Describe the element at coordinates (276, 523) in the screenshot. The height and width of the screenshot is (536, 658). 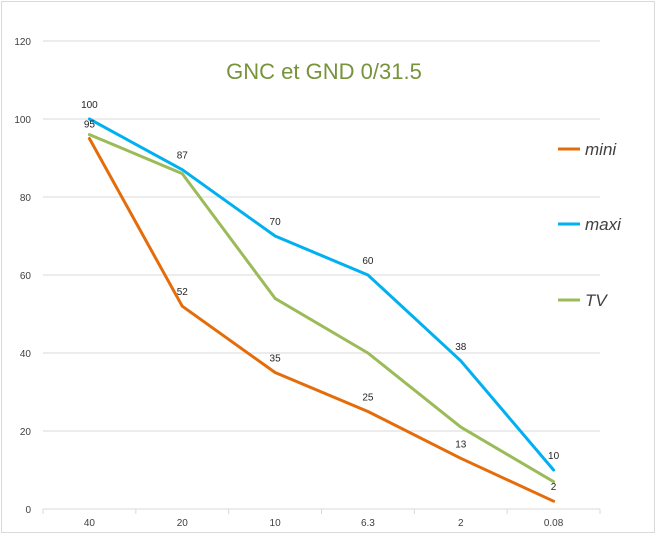
I see `x-tick-label: 10` at that location.